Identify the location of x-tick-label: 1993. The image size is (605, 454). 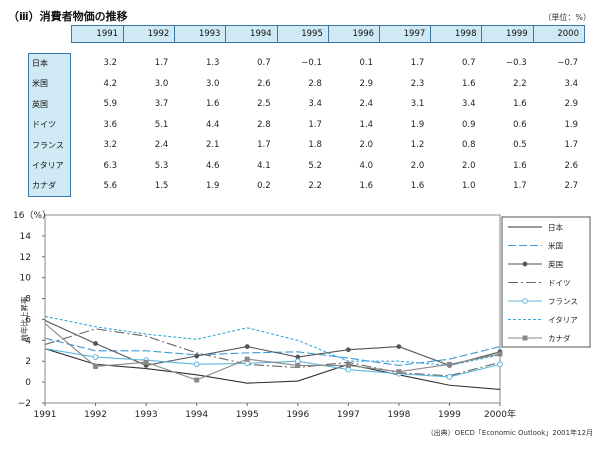
(146, 415).